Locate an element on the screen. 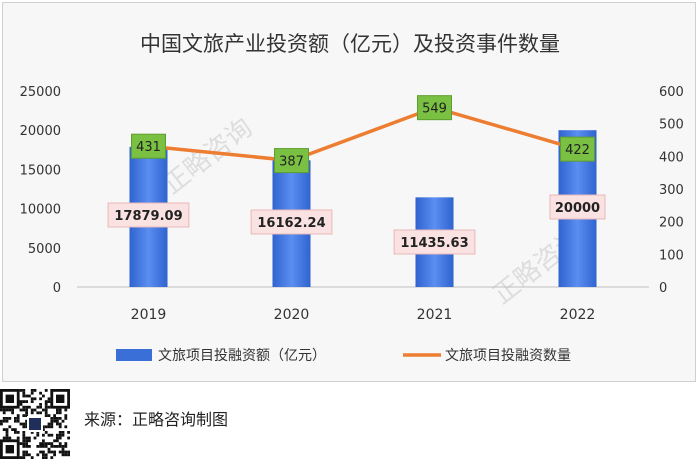  x-tick-label: 2019 is located at coordinates (149, 315).